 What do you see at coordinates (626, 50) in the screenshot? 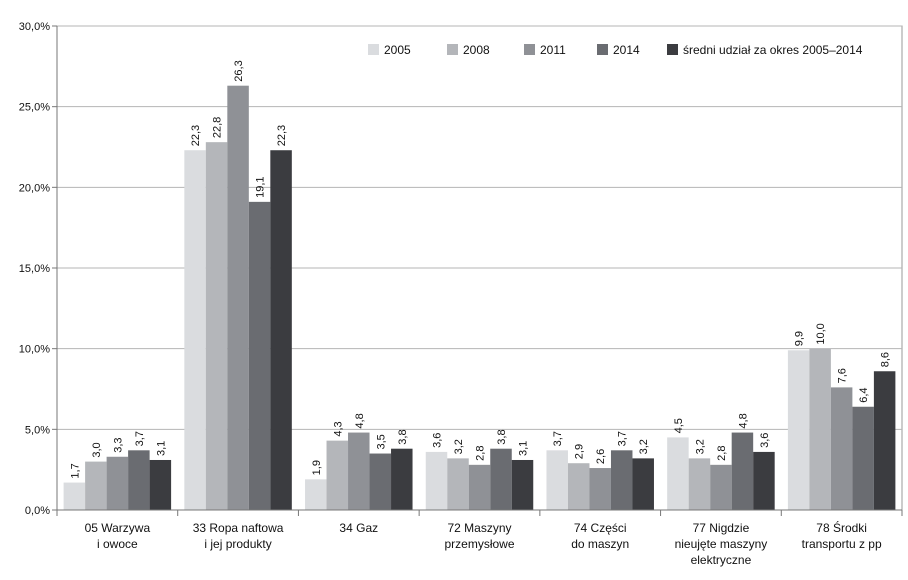
I see `legend-label: 2014` at bounding box center [626, 50].